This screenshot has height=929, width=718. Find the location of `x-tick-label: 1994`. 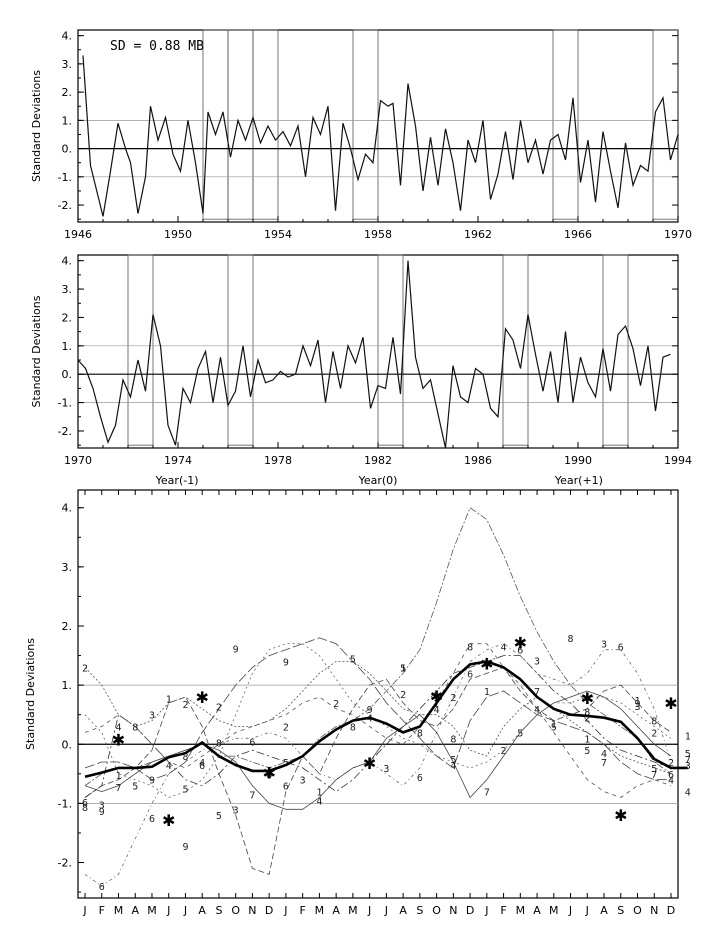

x-tick-label: 1994 is located at coordinates (678, 460).